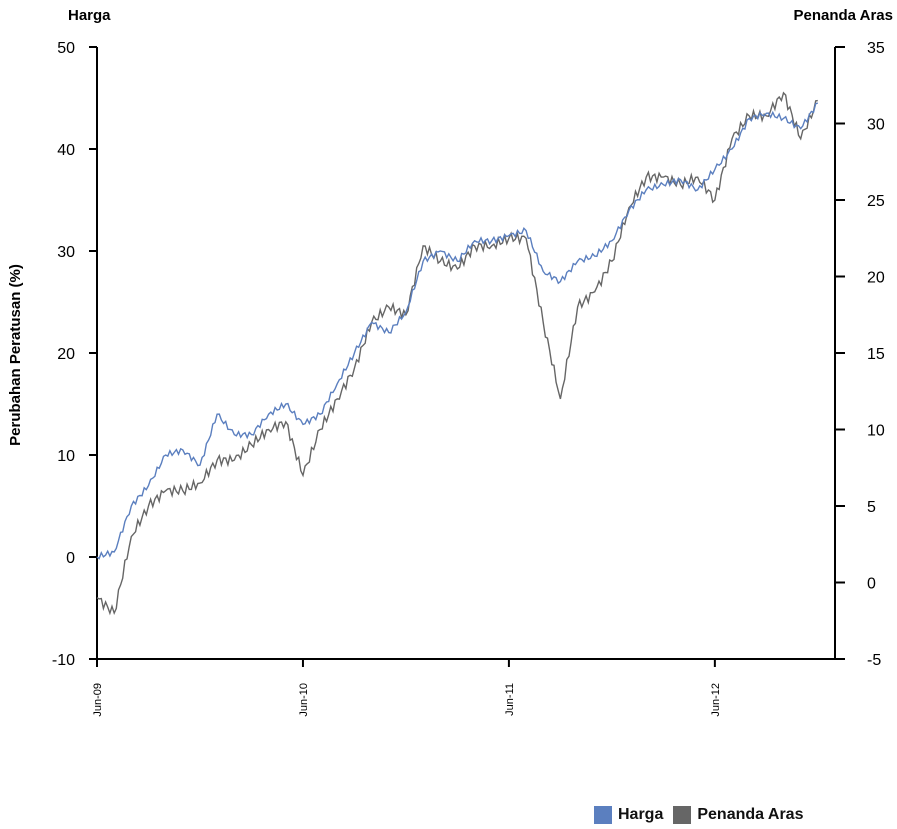 The width and height of the screenshot is (897, 829). I want to click on left-y-tick-label: 20, so click(66, 354).